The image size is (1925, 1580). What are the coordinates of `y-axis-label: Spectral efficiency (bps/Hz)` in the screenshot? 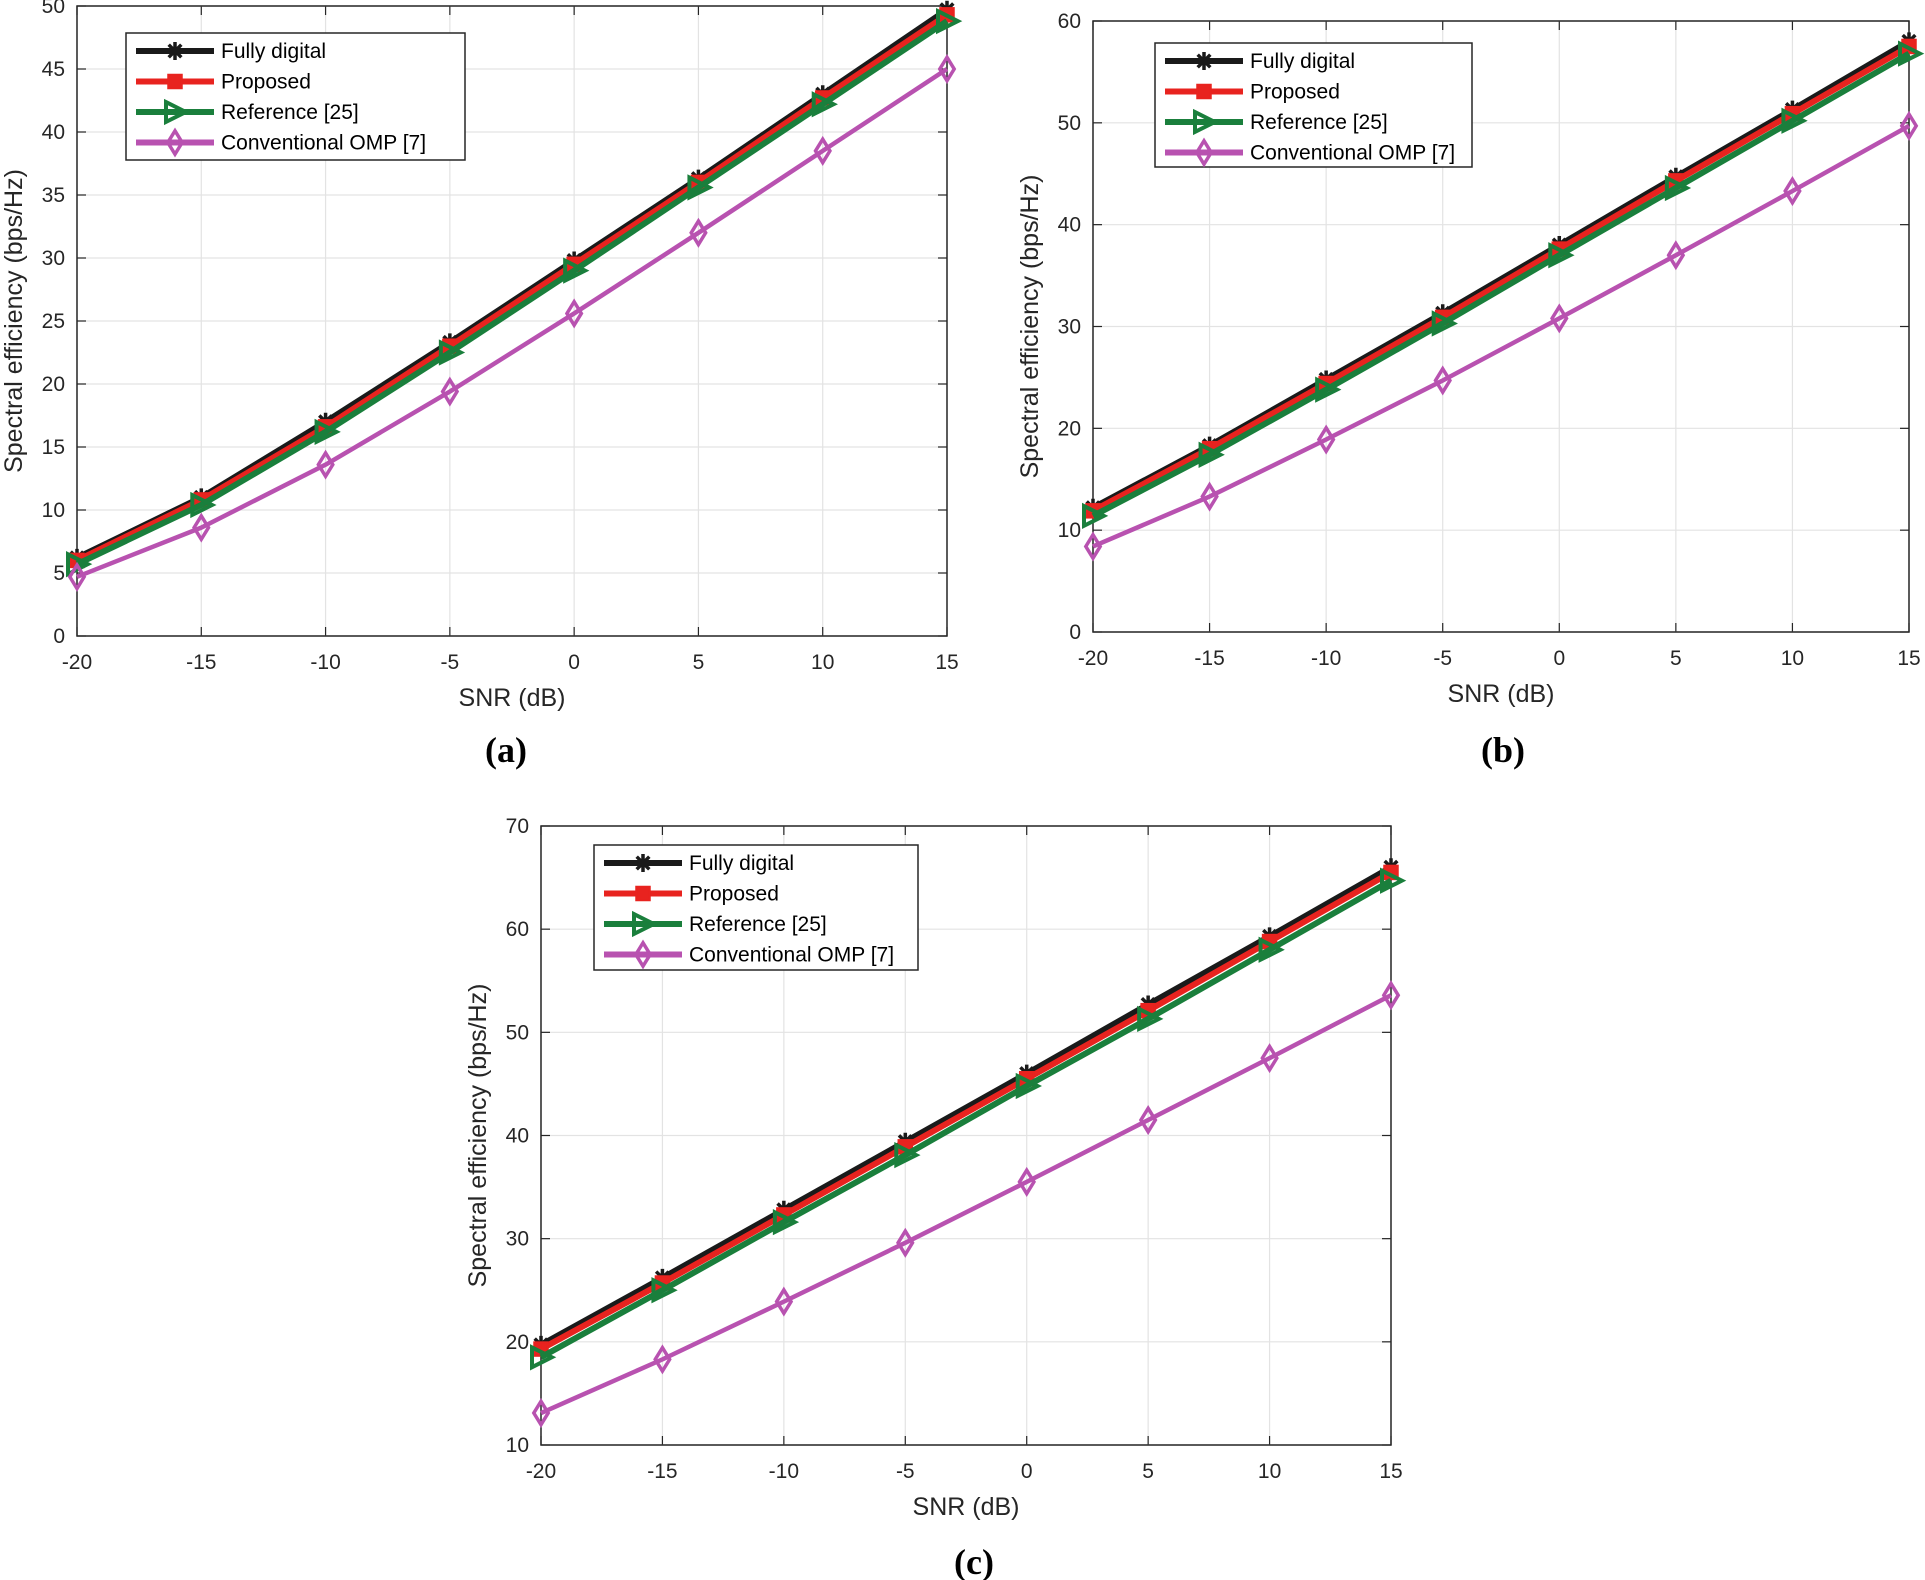 It's located at (478, 1136).